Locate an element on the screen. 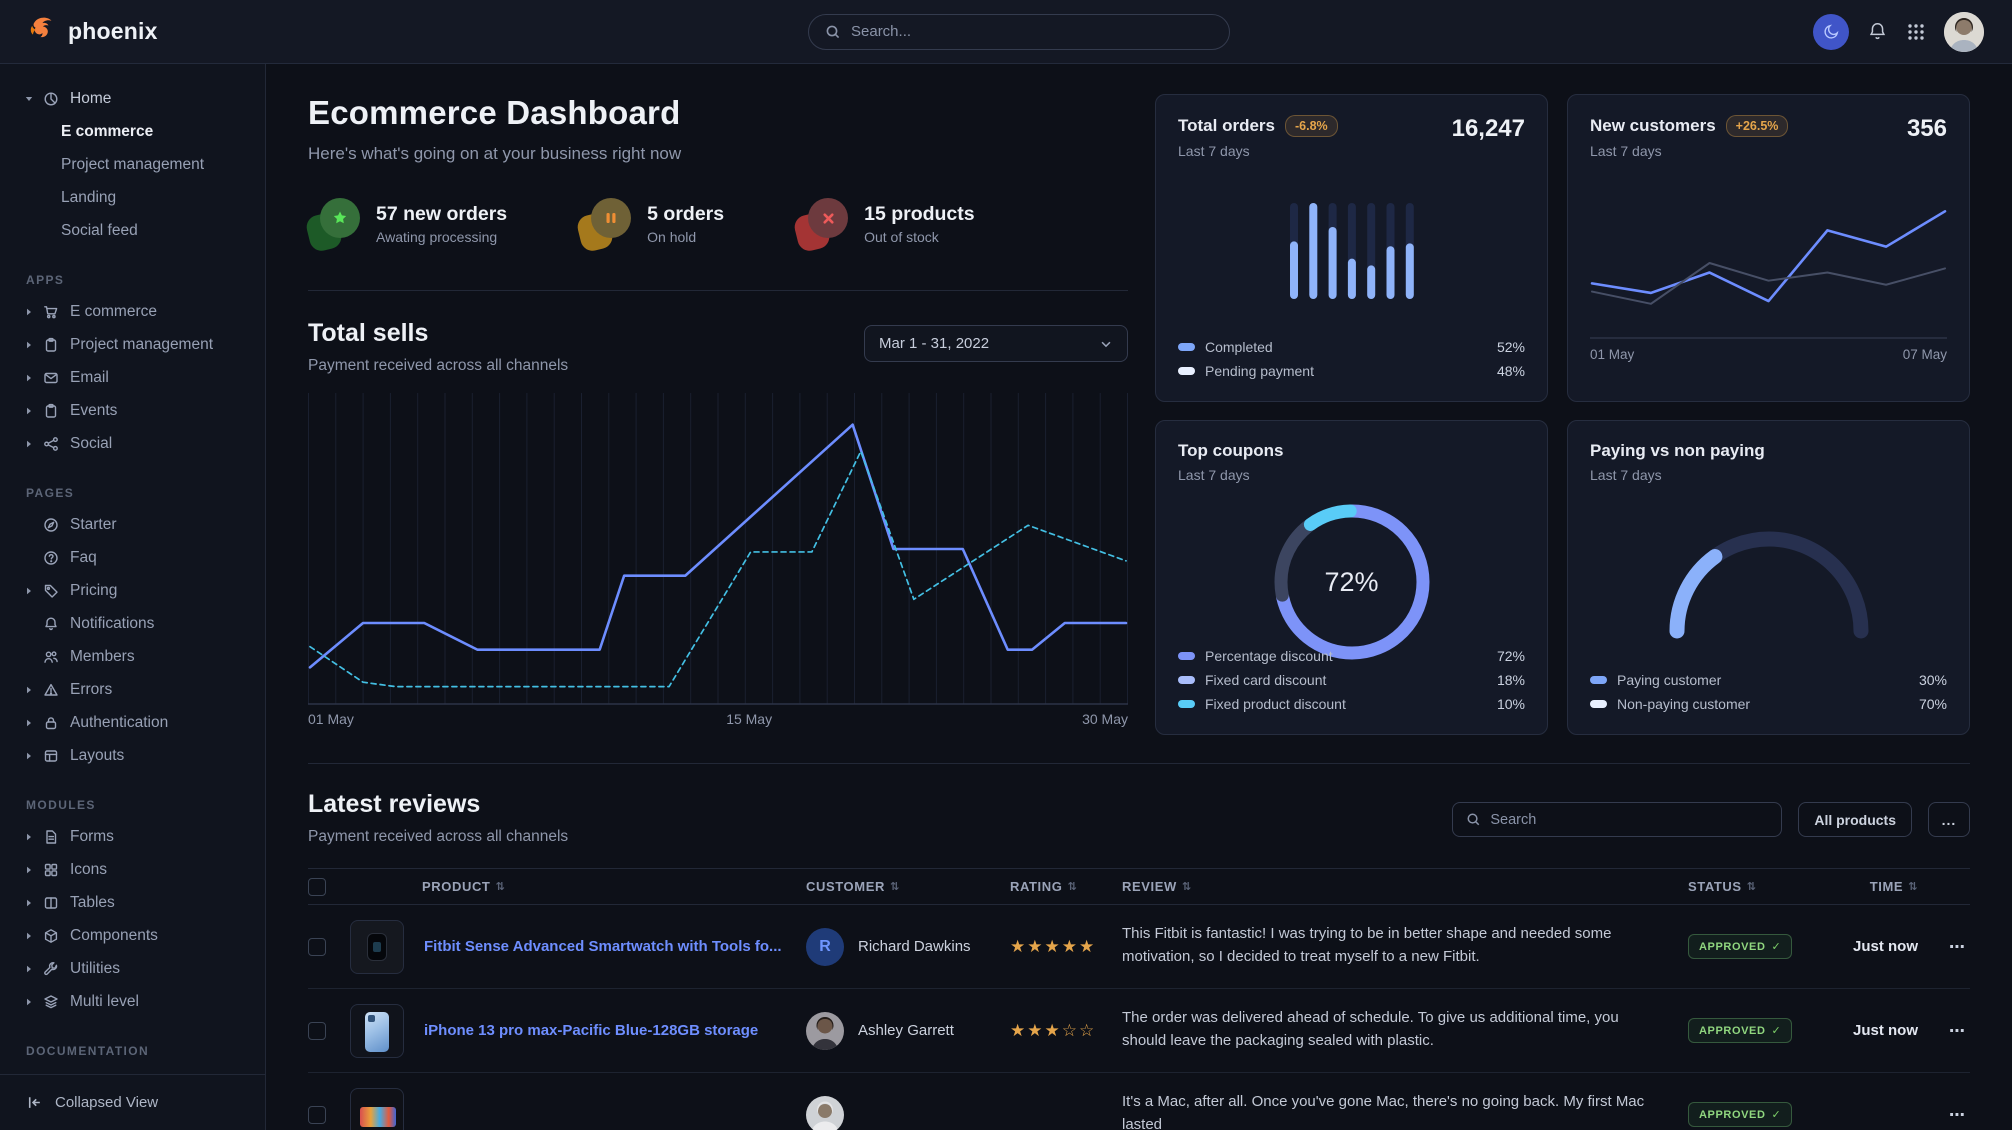 Image resolution: width=2012 pixels, height=1130 pixels. top-coupons-donut-chart: 72% is located at coordinates (1352, 582).